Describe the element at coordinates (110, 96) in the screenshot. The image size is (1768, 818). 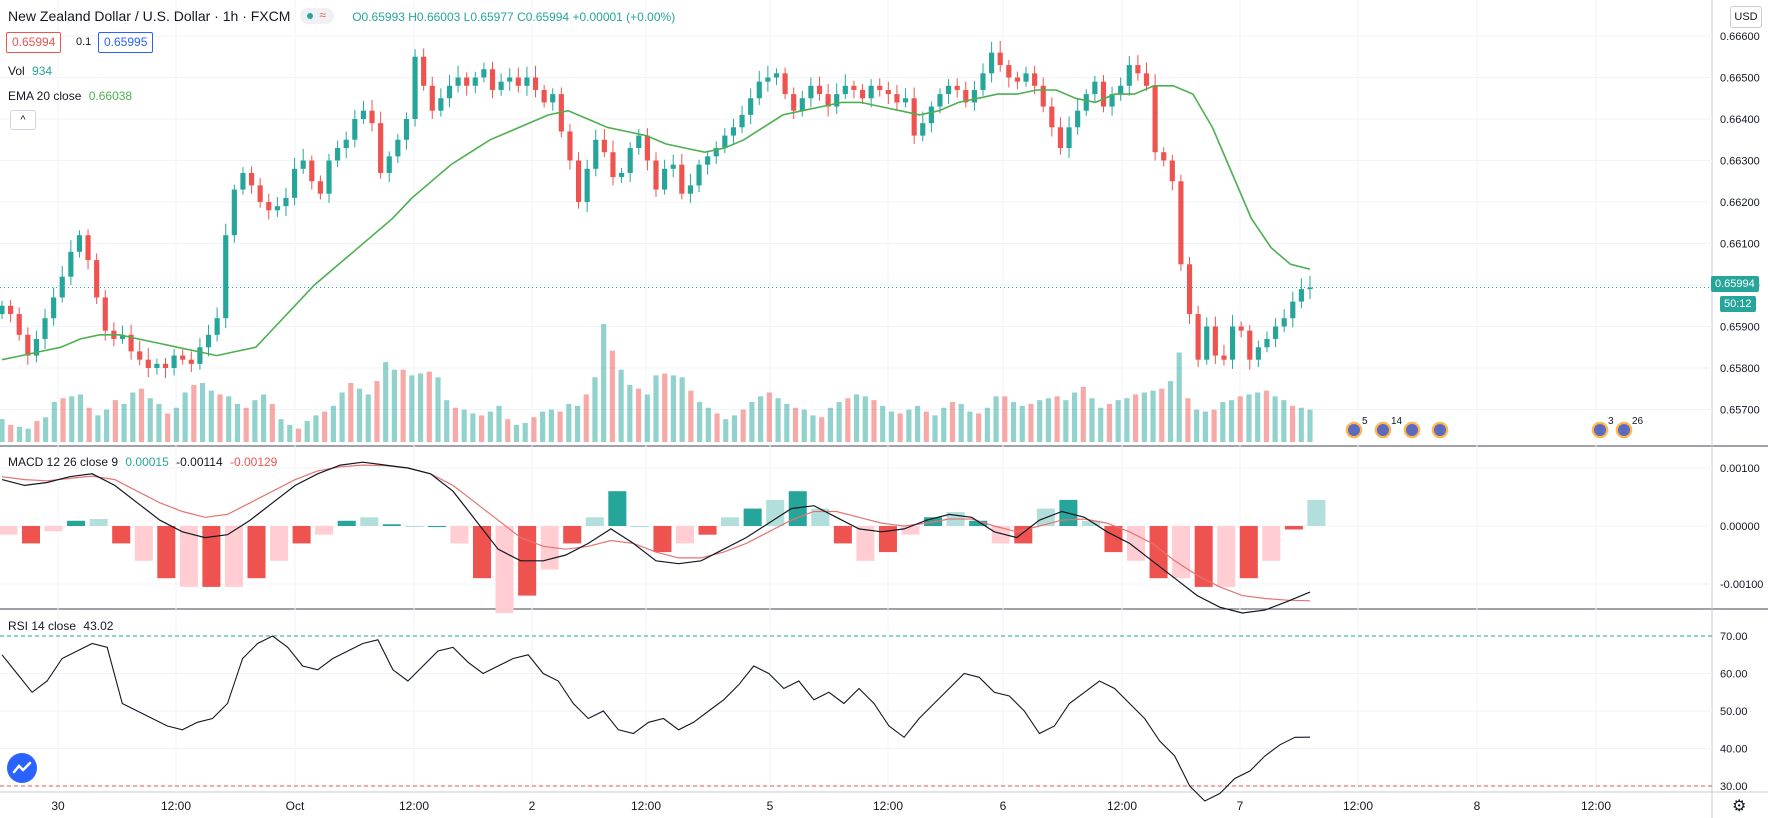
I see `ema-value: 0.66038` at that location.